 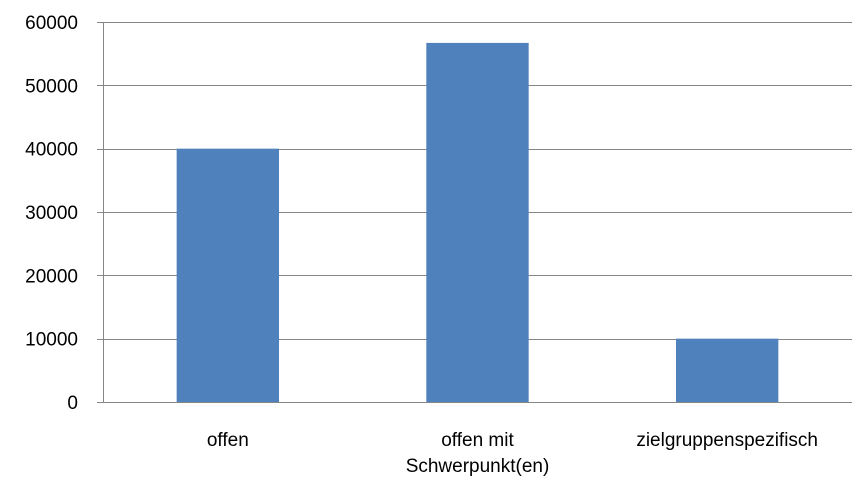 What do you see at coordinates (72, 403) in the screenshot?
I see `y-tick-label: 0` at bounding box center [72, 403].